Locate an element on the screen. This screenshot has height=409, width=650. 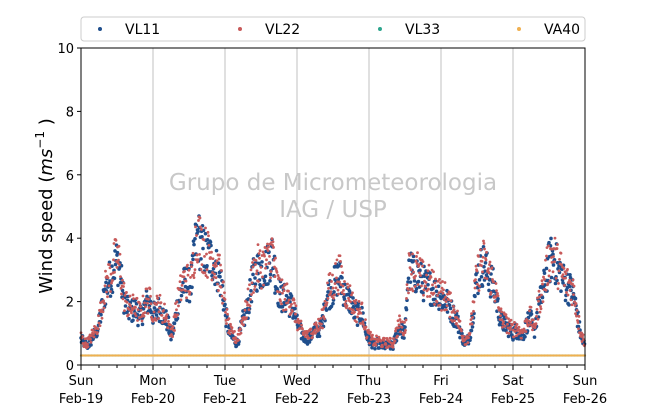
x-tick-date: Feb-19 is located at coordinates (81, 399).